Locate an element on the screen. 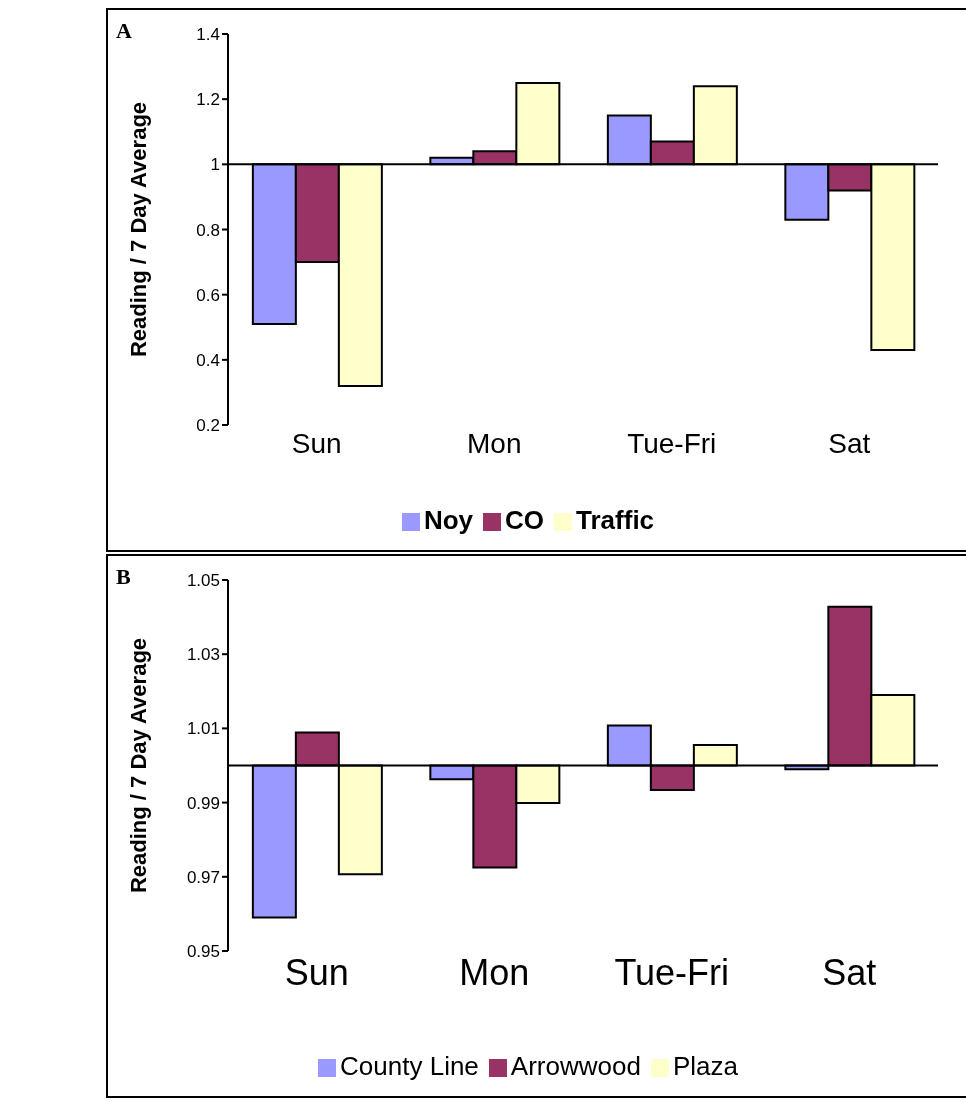 This screenshot has width=966, height=1102. legend-label: CO is located at coordinates (525, 520).